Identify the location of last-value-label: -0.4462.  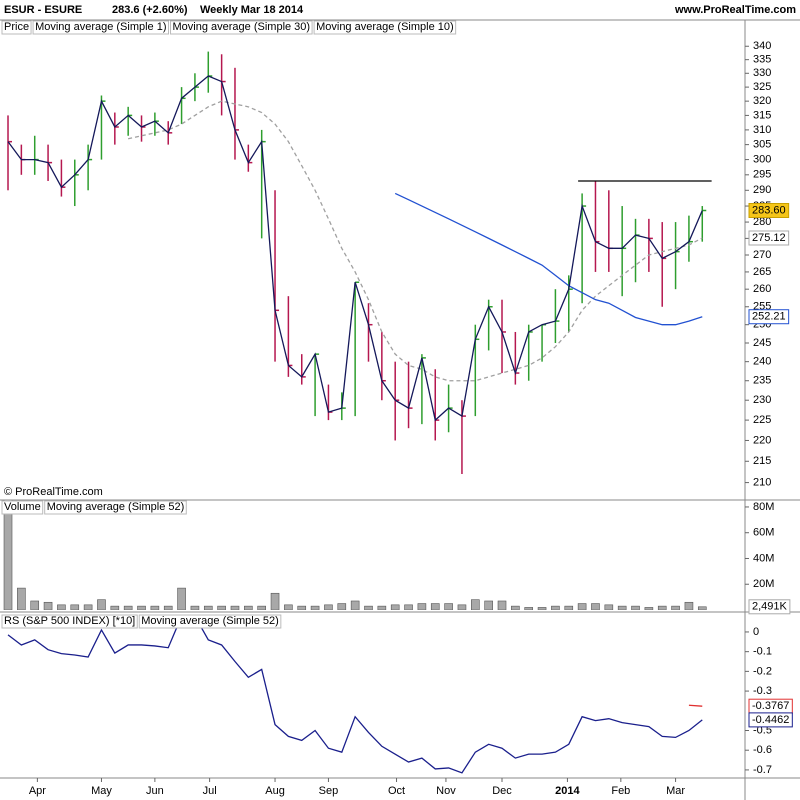
(770, 720).